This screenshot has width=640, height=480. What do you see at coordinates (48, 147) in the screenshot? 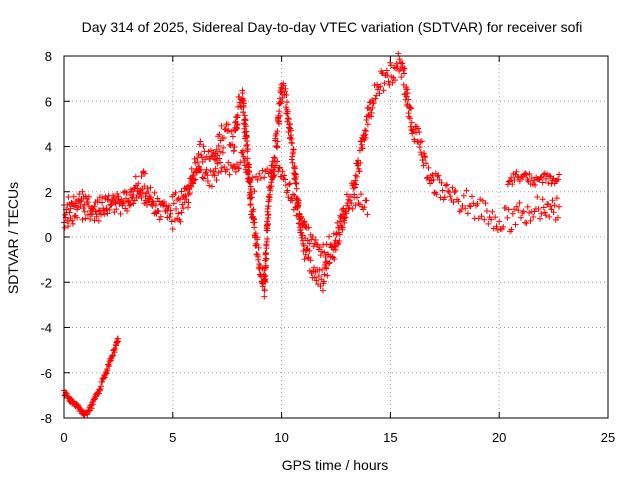
I see `y-tick-label: 4` at bounding box center [48, 147].